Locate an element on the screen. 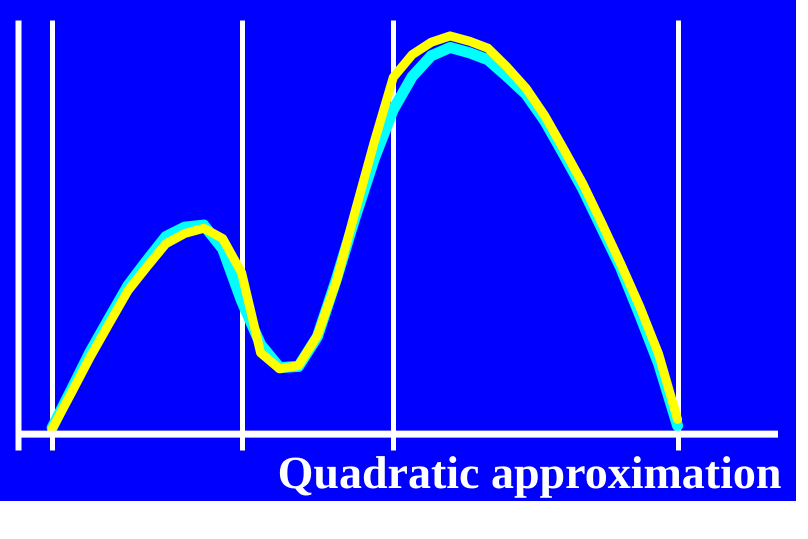 The height and width of the screenshot is (539, 808). text: Quadratic approximation is located at coordinates (530, 472).